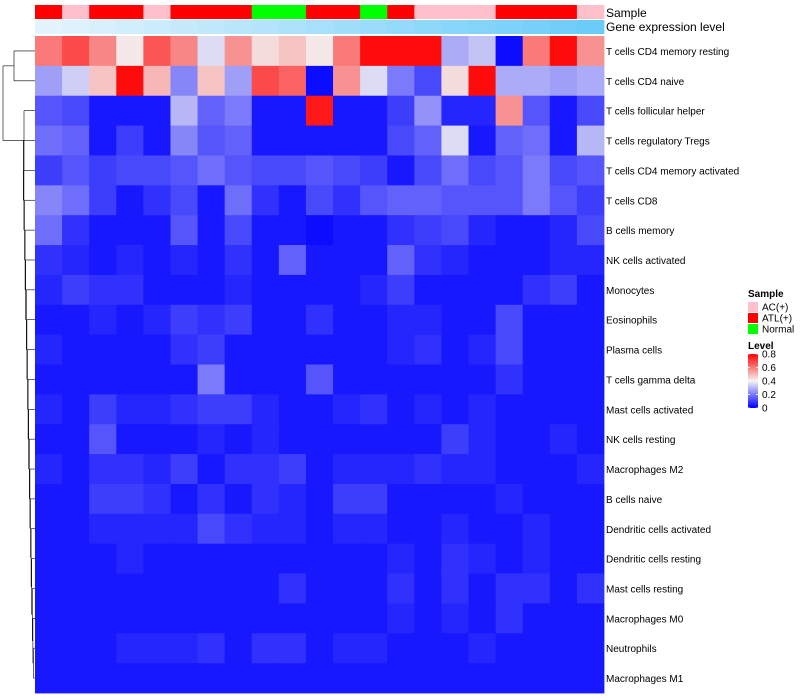 The width and height of the screenshot is (800, 700). I want to click on row-label: T cells CD4 naive, so click(645, 82).